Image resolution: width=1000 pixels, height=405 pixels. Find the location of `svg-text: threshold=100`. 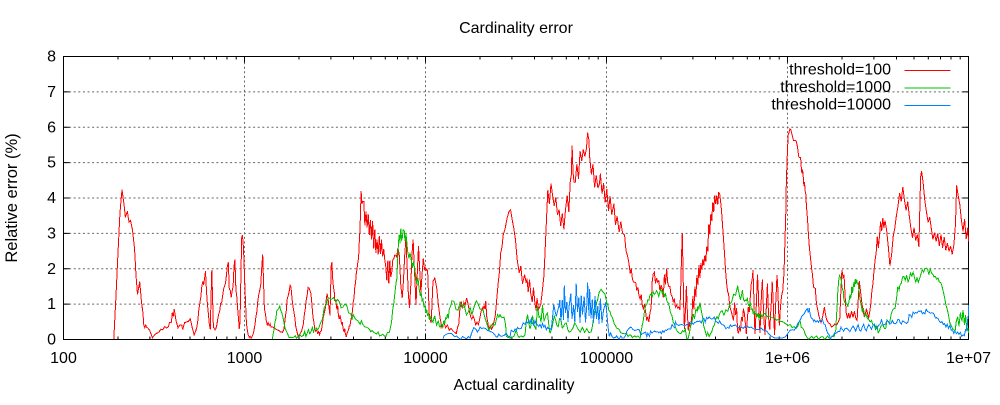

svg-text: threshold=100 is located at coordinates (840, 70).